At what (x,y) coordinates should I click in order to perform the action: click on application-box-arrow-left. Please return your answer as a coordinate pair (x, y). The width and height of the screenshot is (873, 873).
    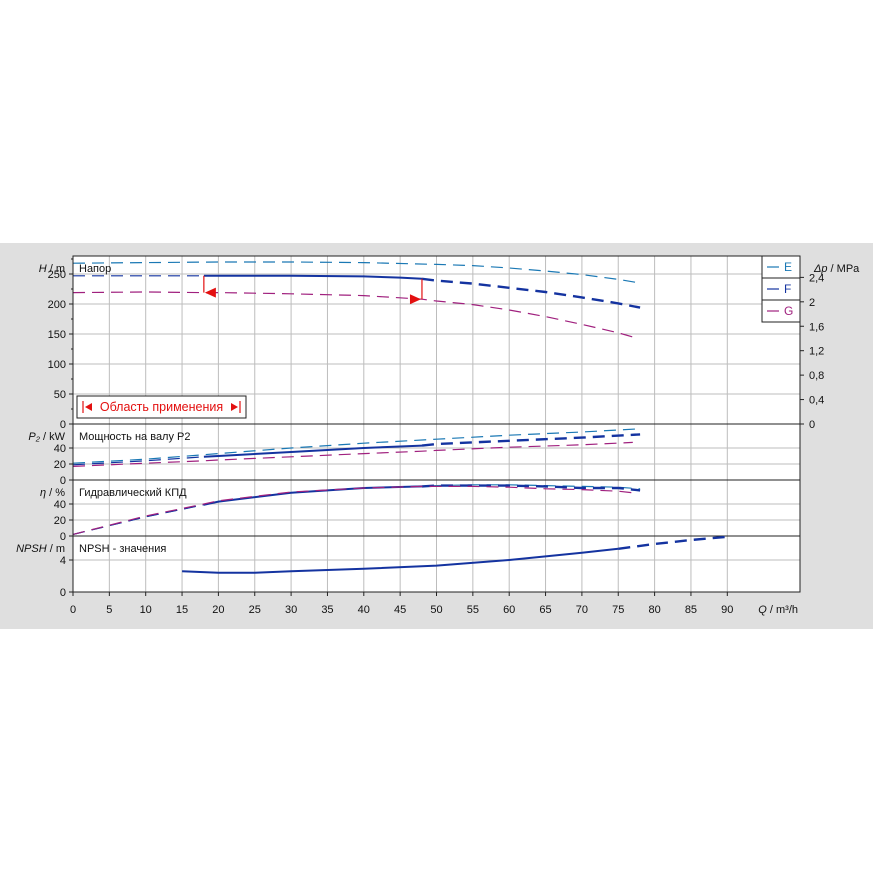
    Looking at the image, I should click on (88, 407).